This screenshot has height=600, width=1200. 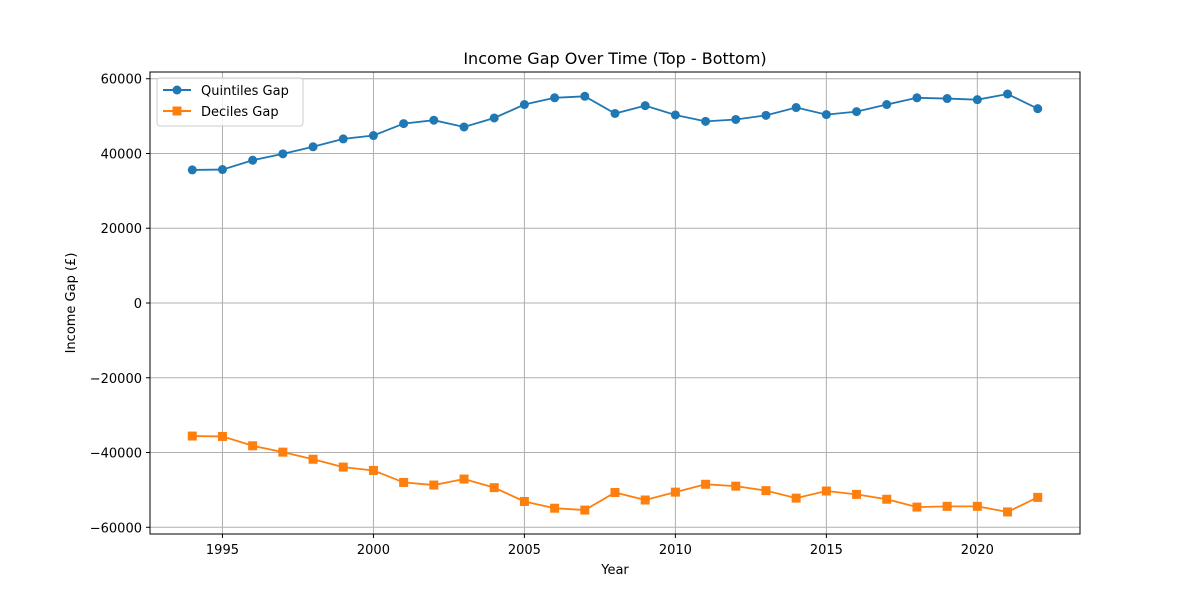 I want to click on x-tick-label: 2020, so click(x=977, y=550).